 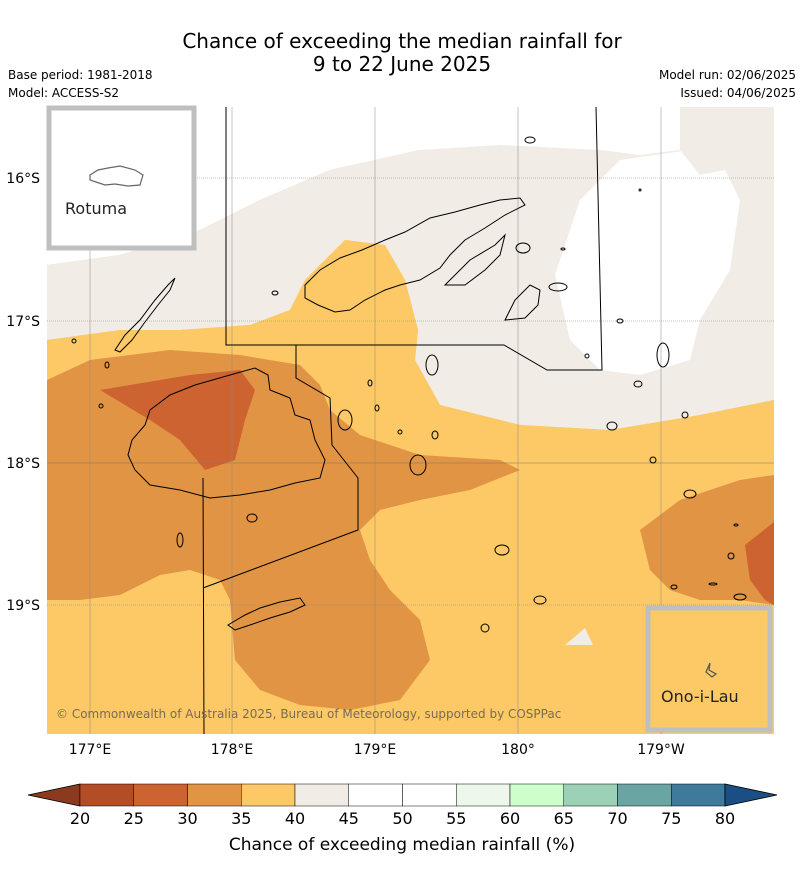 I want to click on colorbar, so click(x=402, y=795).